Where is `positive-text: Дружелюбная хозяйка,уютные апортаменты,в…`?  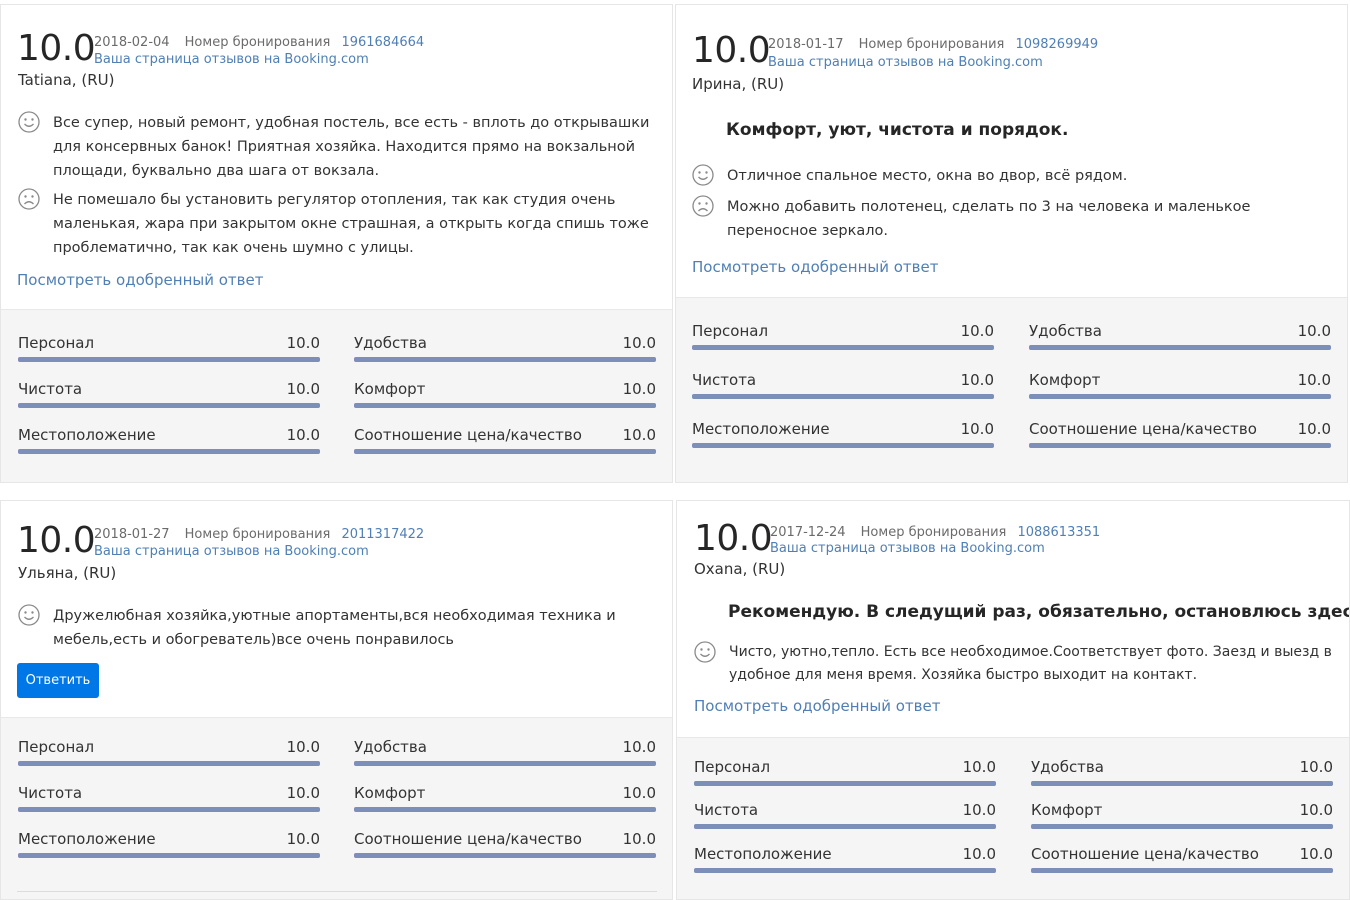
positive-text: Дружелюбная хозяйка,уютные апортаменты,в… is located at coordinates (334, 628).